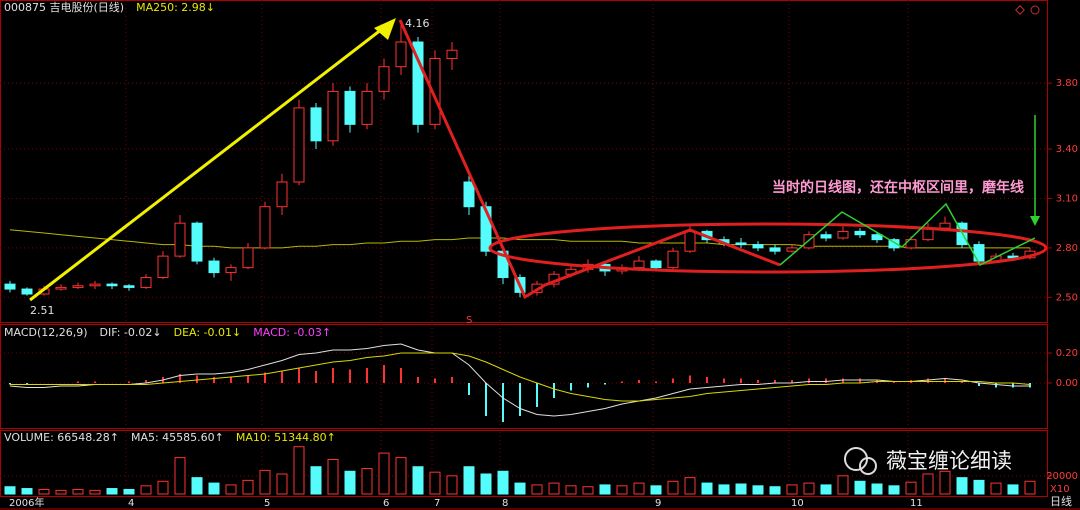 Image resolution: width=1080 pixels, height=510 pixels. I want to click on panel-header: DIF: -0.02↓, so click(131, 332).